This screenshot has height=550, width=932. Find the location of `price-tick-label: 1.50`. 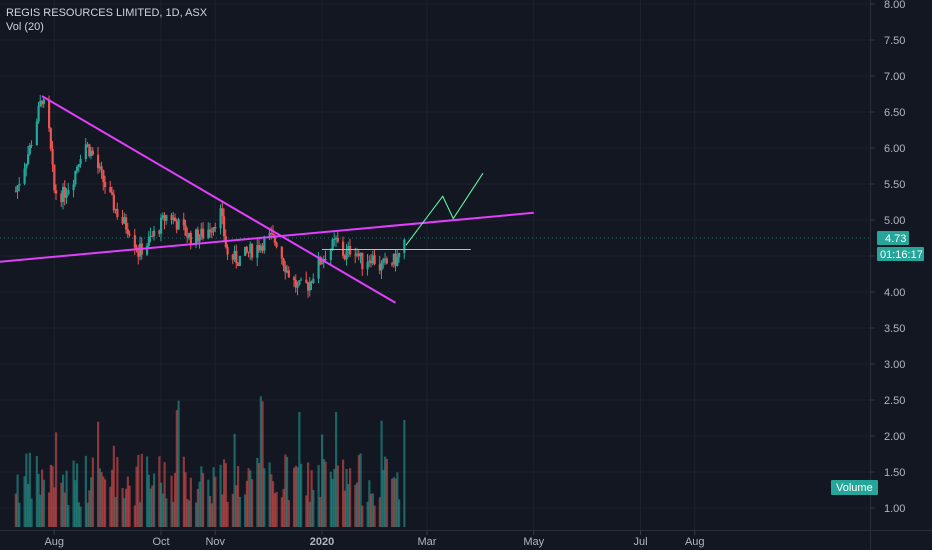

price-tick-label: 1.50 is located at coordinates (894, 473).